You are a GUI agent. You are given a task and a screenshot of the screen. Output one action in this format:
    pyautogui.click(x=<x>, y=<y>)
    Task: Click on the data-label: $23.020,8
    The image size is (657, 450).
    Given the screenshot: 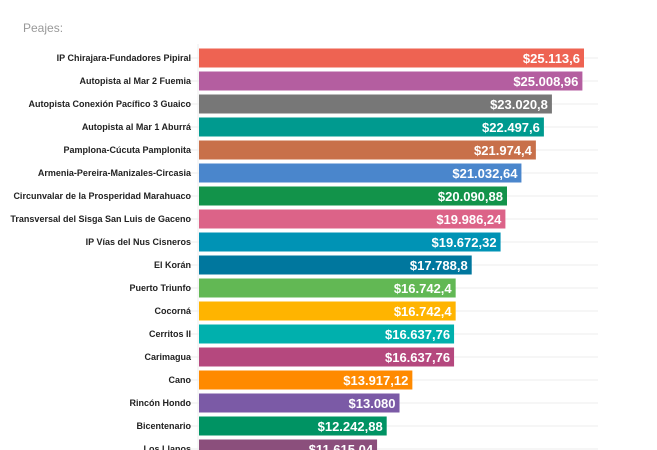 What is the action you would take?
    pyautogui.click(x=519, y=104)
    